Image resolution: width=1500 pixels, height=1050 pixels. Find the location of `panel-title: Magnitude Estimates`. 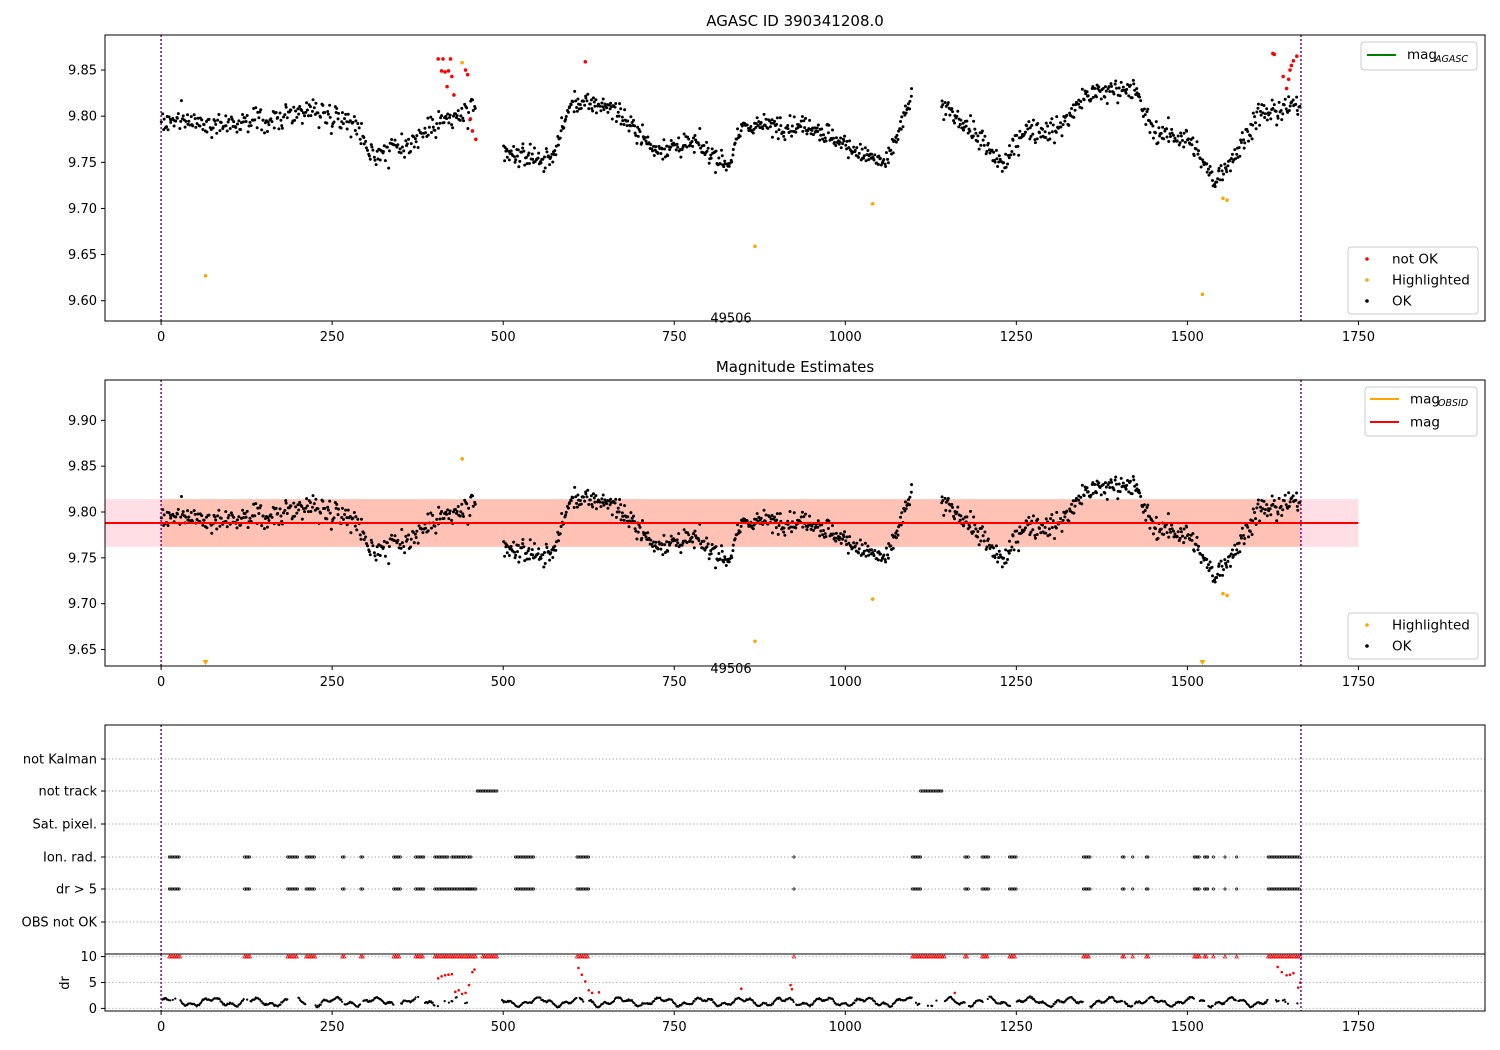

panel-title: Magnitude Estimates is located at coordinates (795, 367).